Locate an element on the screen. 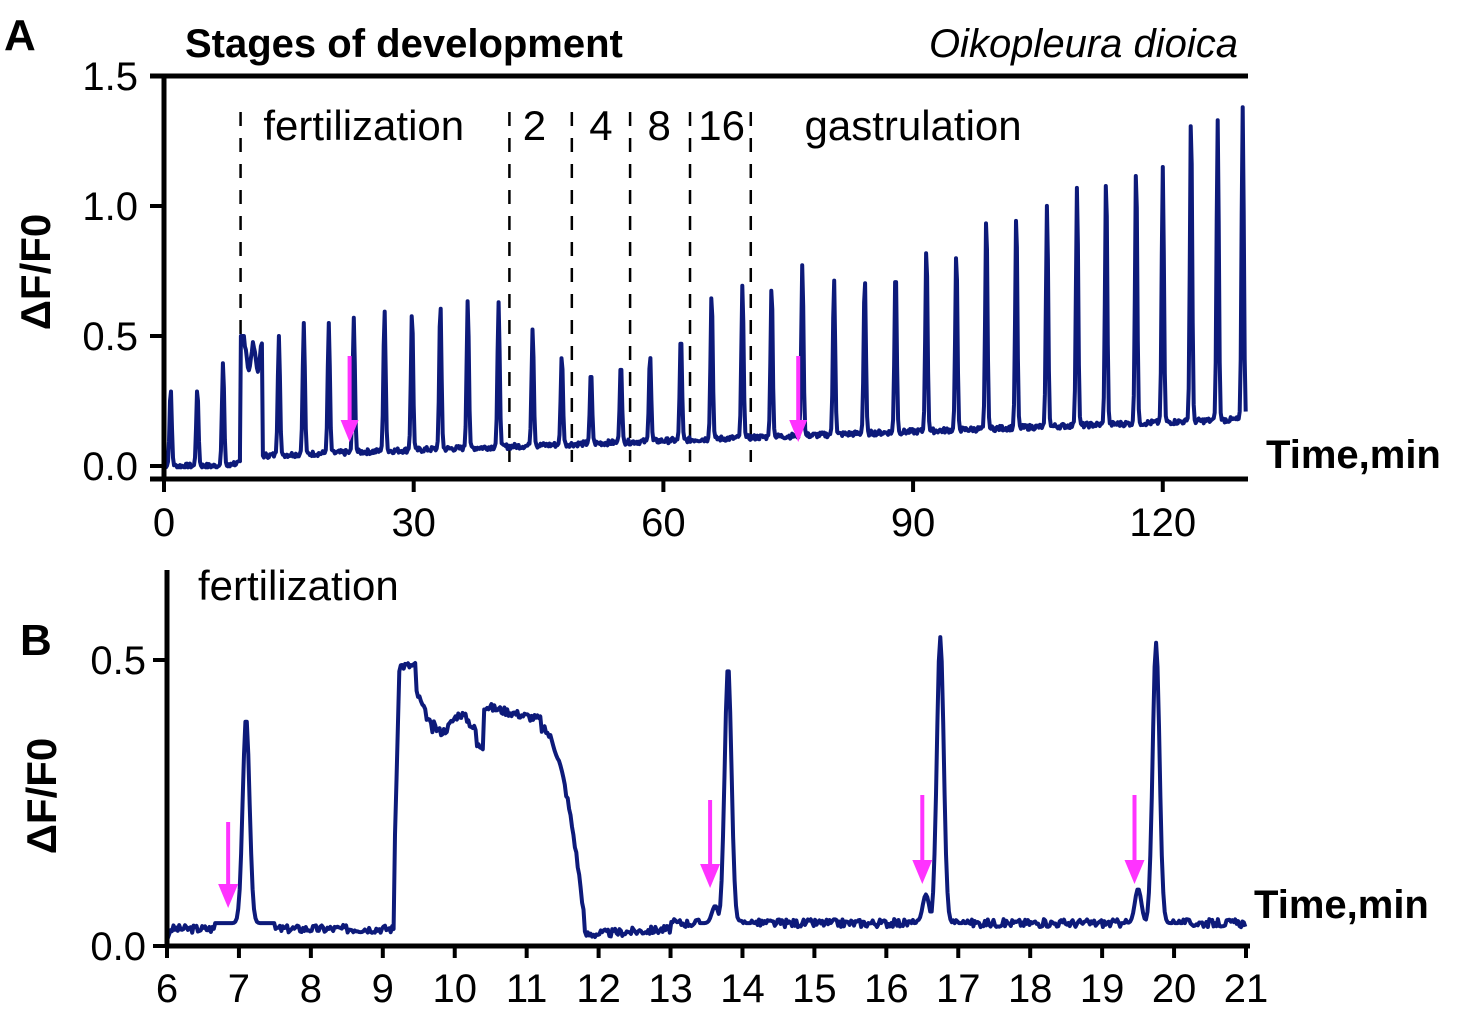 The height and width of the screenshot is (1025, 1475). panel-a-x-tick-label: 60 is located at coordinates (663, 523).